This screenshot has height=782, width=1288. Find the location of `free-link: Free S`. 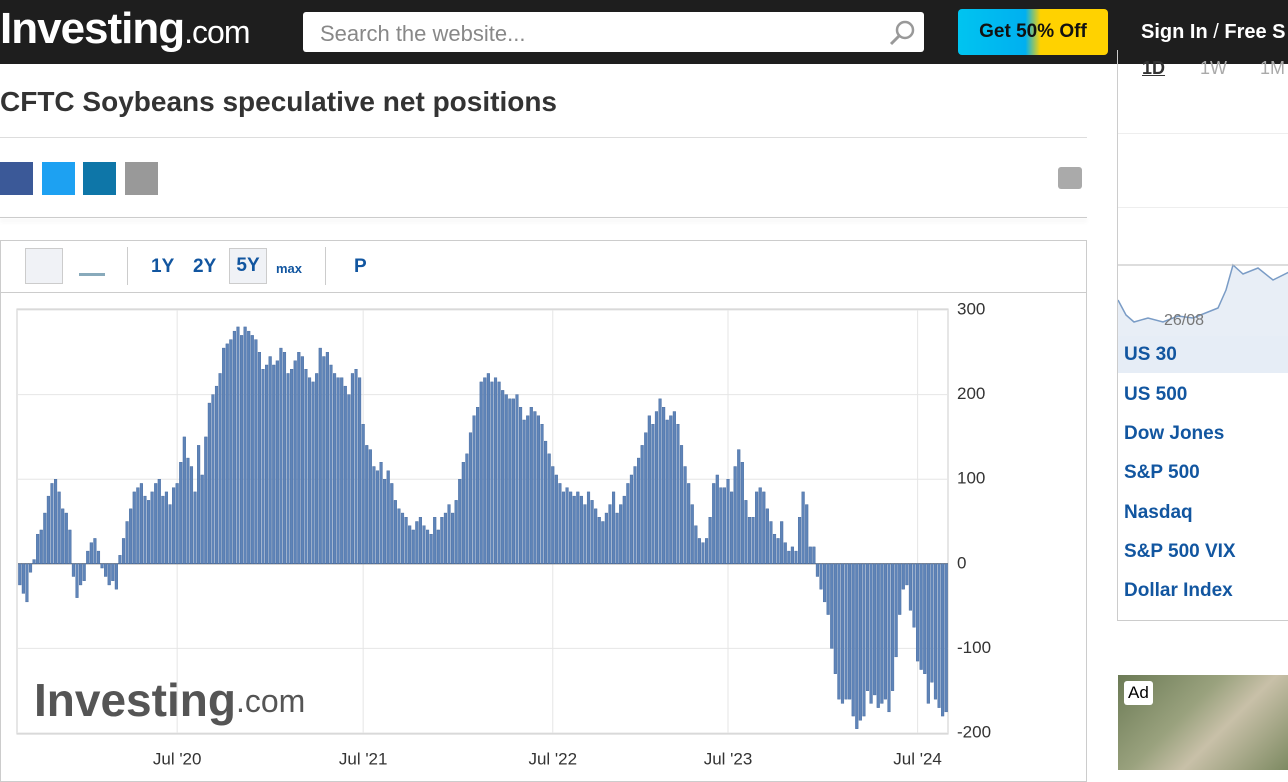

free-link: Free S is located at coordinates (1255, 32).